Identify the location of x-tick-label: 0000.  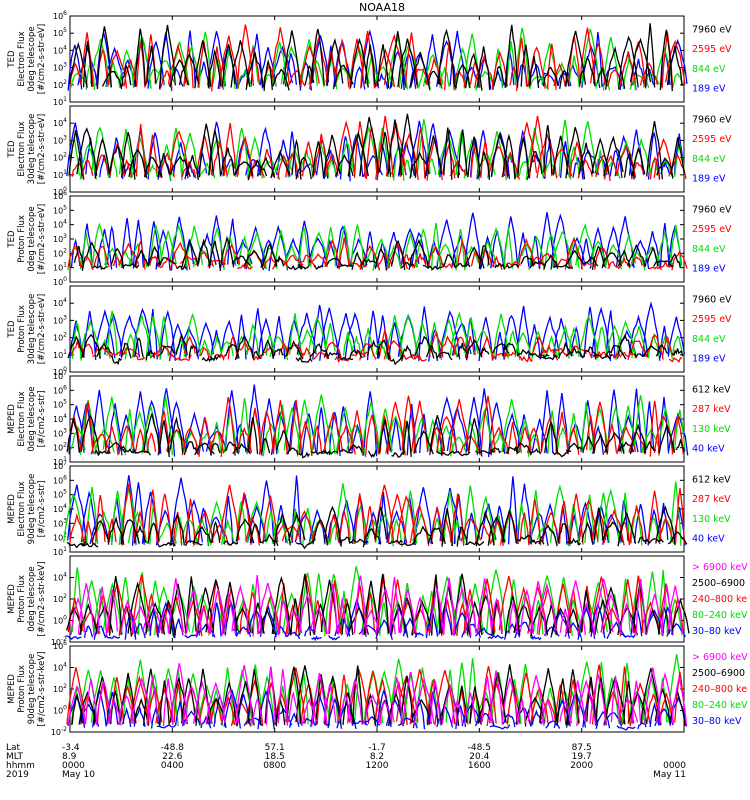
(674, 766).